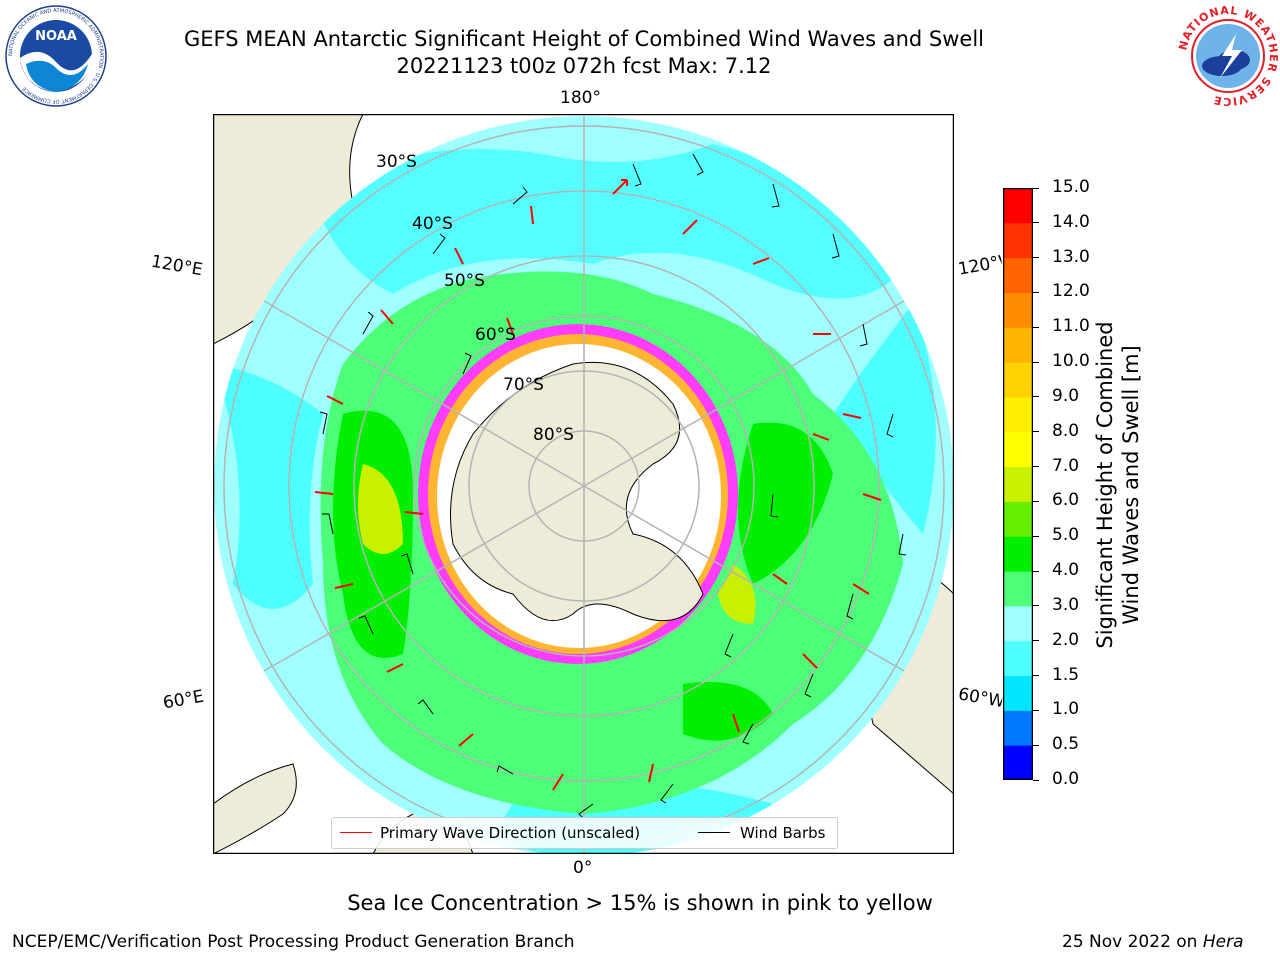  Describe the element at coordinates (577, 491) in the screenshot. I see `antarctica-landmass` at that location.